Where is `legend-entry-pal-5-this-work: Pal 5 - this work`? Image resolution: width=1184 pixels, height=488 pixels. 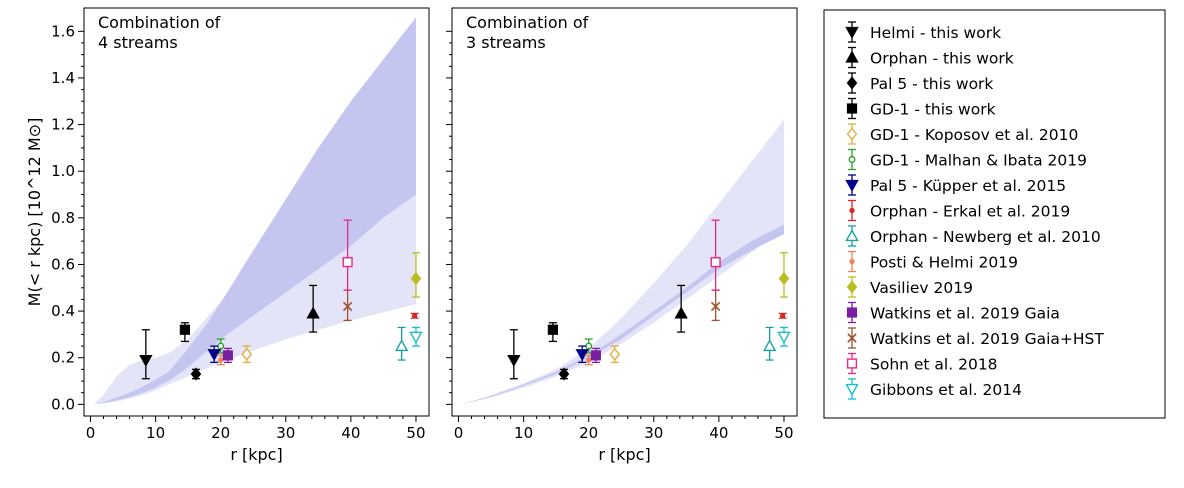 legend-entry-pal-5-this-work: Pal 5 - this work is located at coordinates (919, 83).